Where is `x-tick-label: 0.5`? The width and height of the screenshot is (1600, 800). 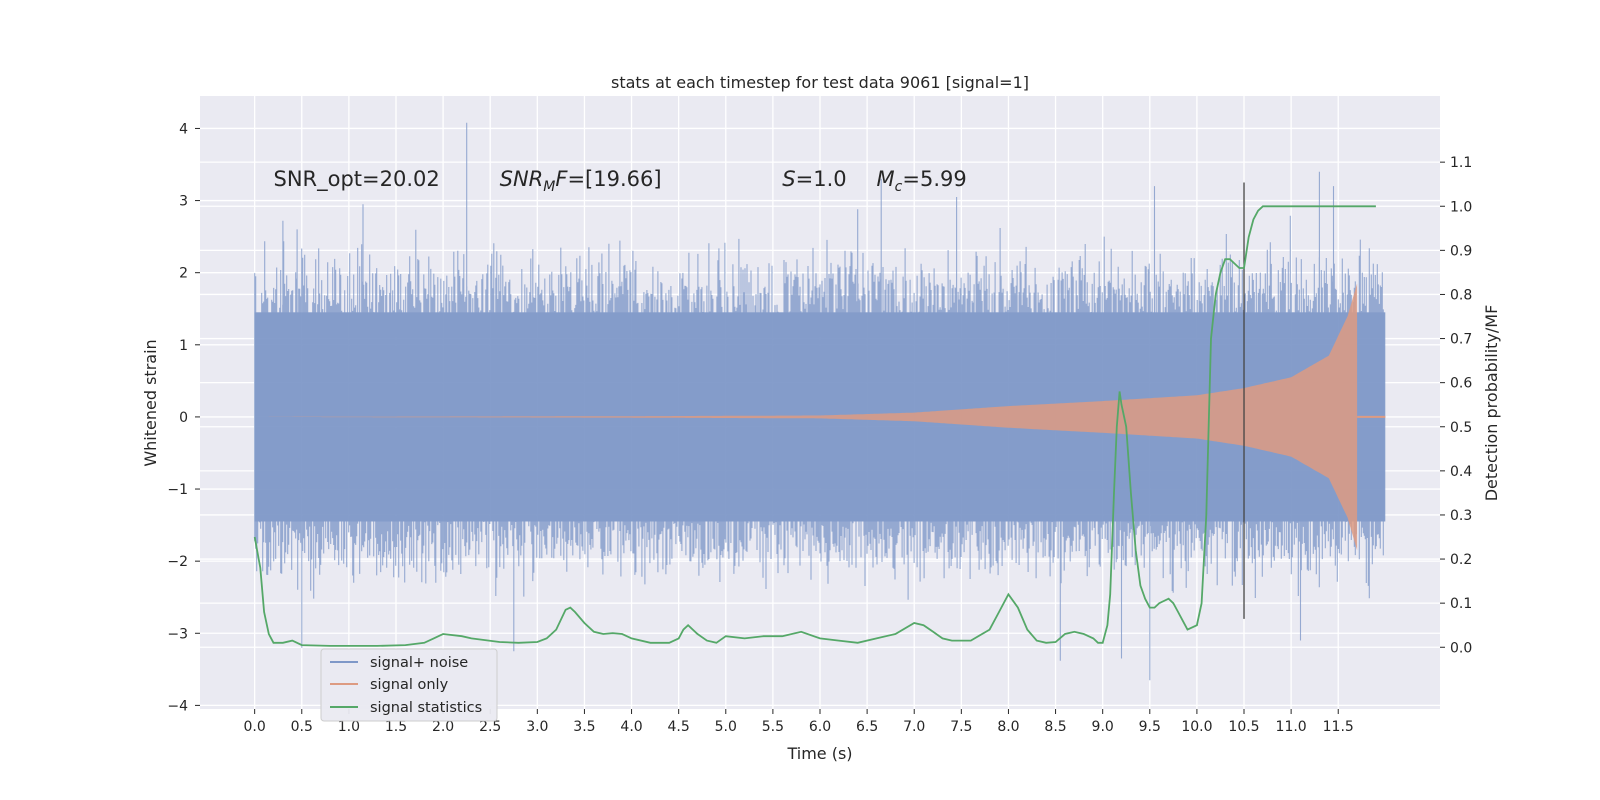
x-tick-label: 0.5 is located at coordinates (302, 727).